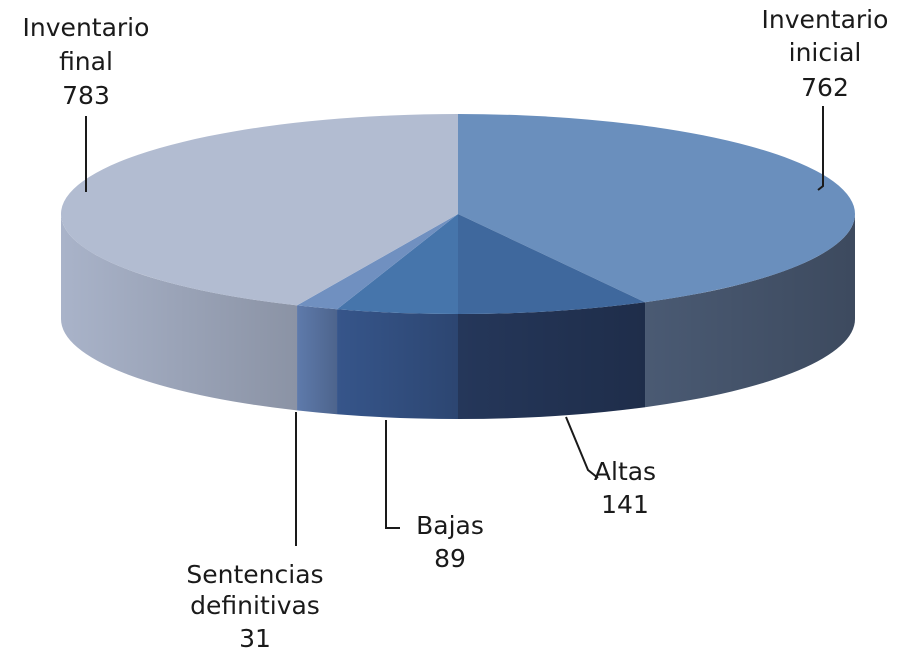 The image size is (900, 655). What do you see at coordinates (750, 311) in the screenshot?
I see `pie-side-shade-inventario-inicial` at bounding box center [750, 311].